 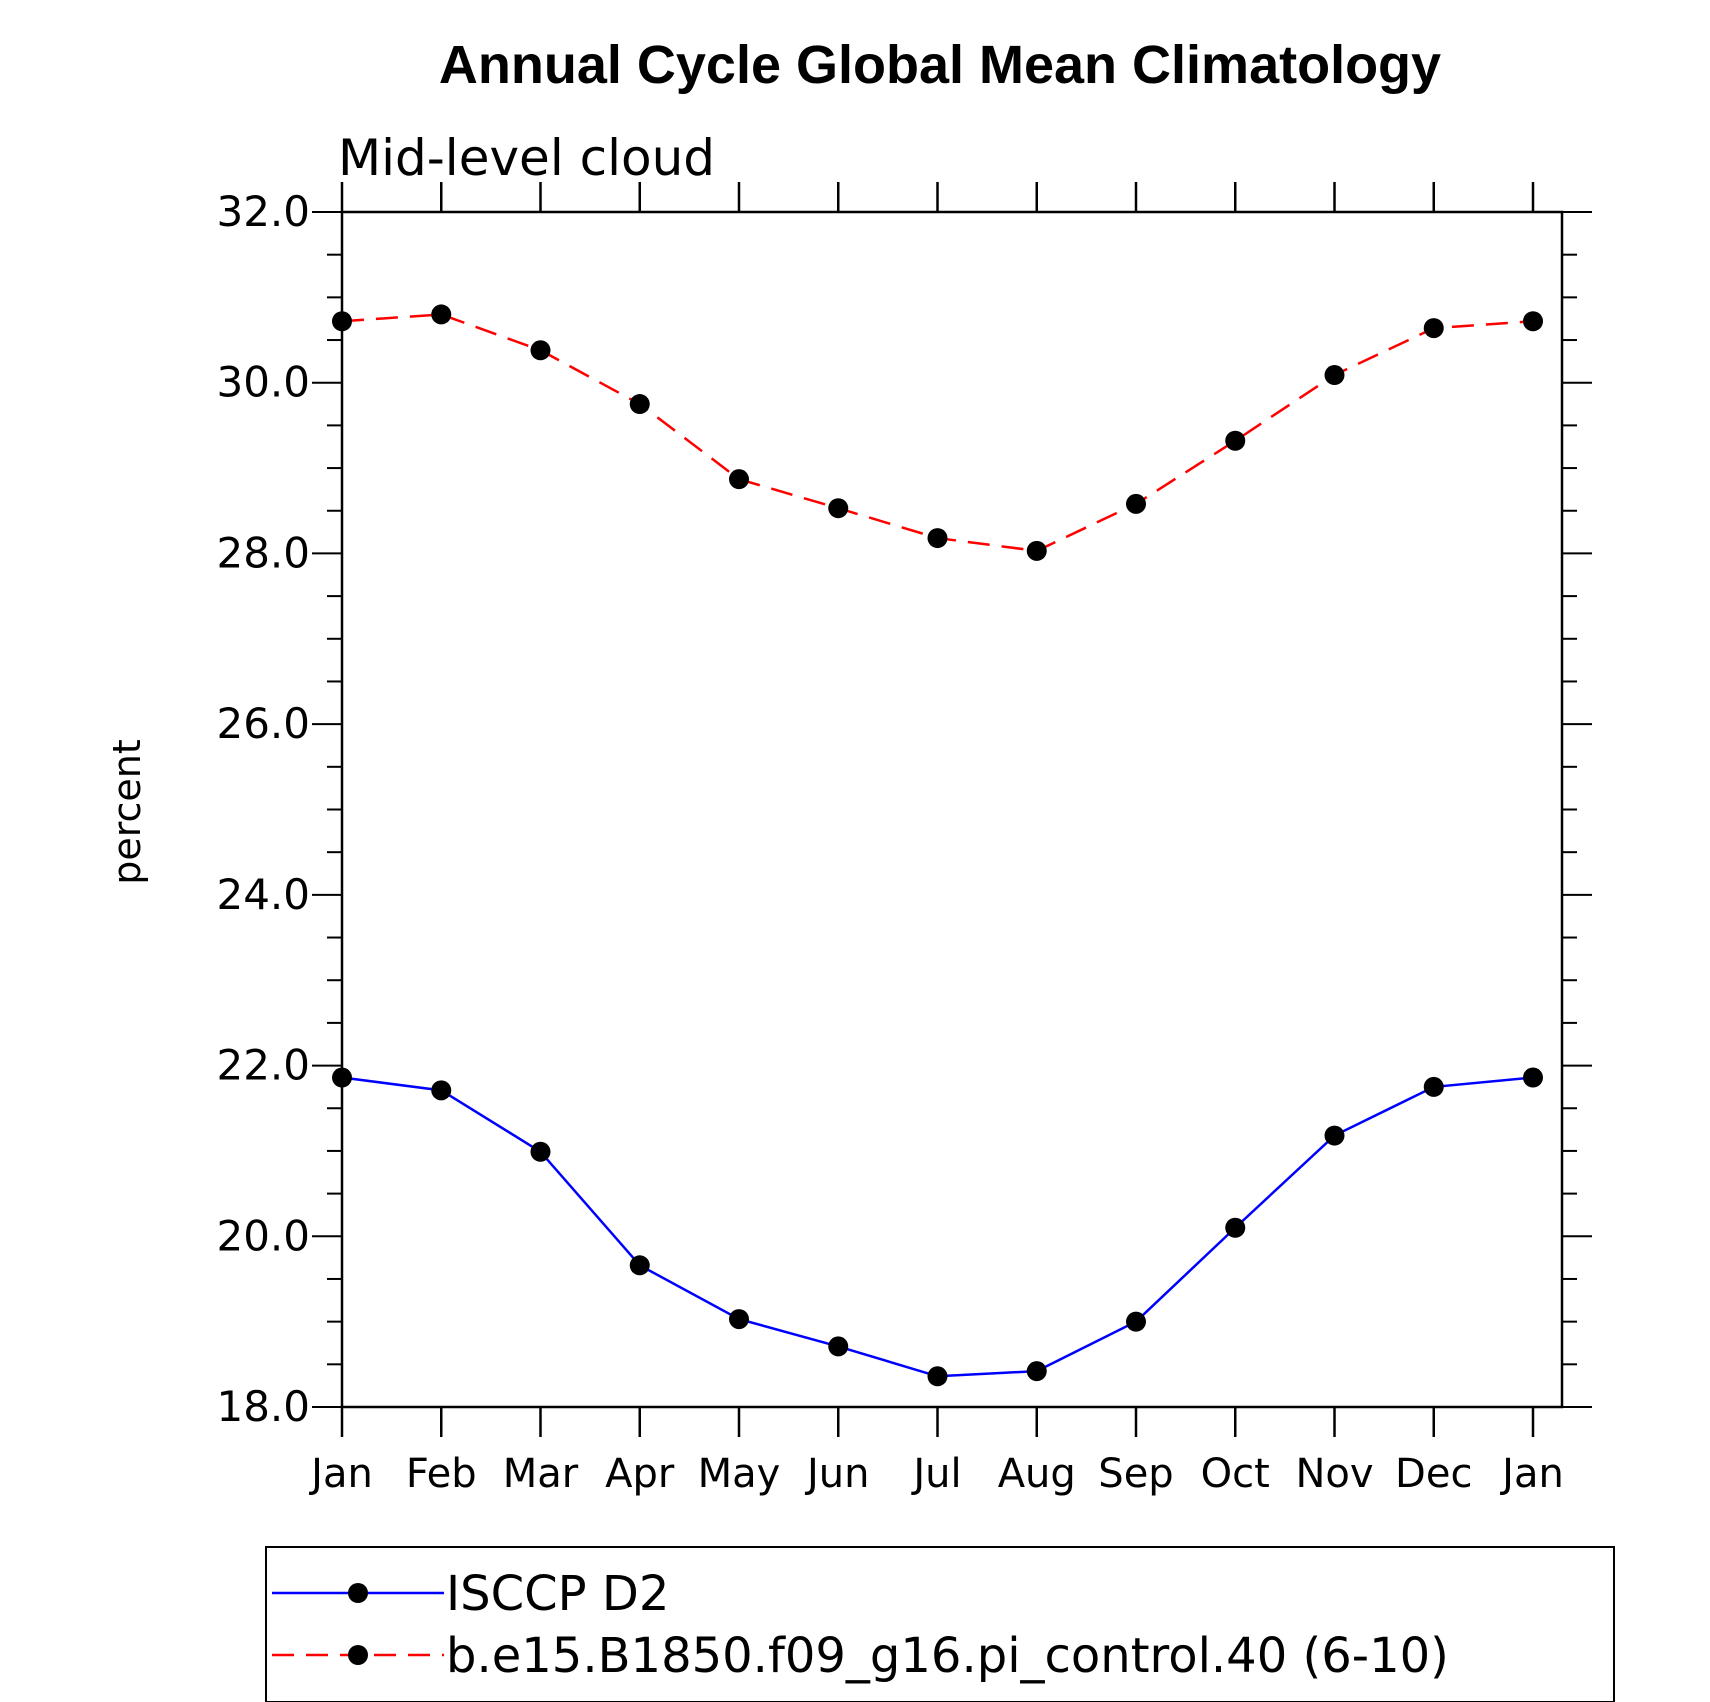 I want to click on legend-label: ISCCP D2, so click(x=557, y=1594).